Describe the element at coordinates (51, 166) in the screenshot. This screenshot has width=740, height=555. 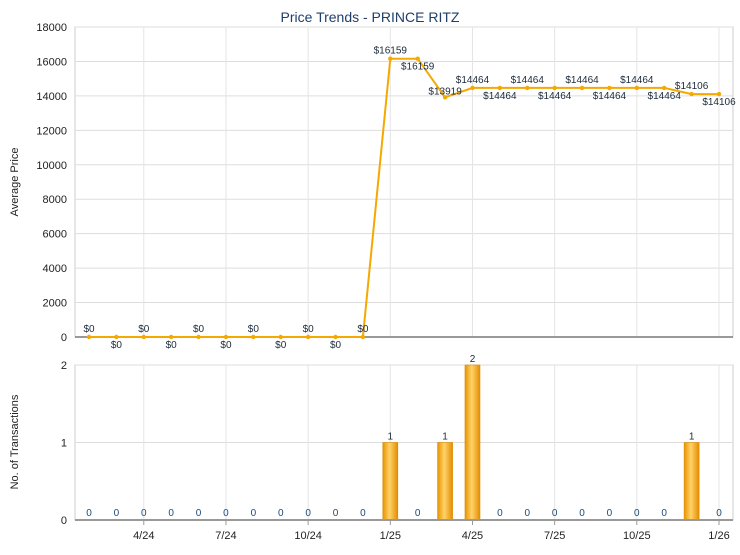
I see `price-y-tick-label: 10000` at that location.